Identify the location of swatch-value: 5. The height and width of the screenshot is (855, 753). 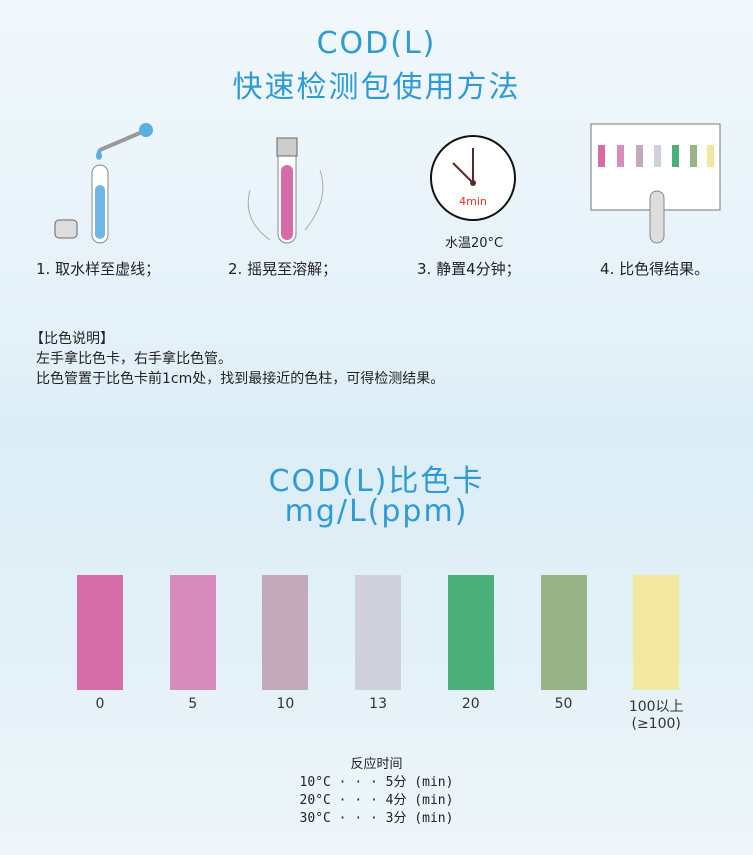
(193, 704).